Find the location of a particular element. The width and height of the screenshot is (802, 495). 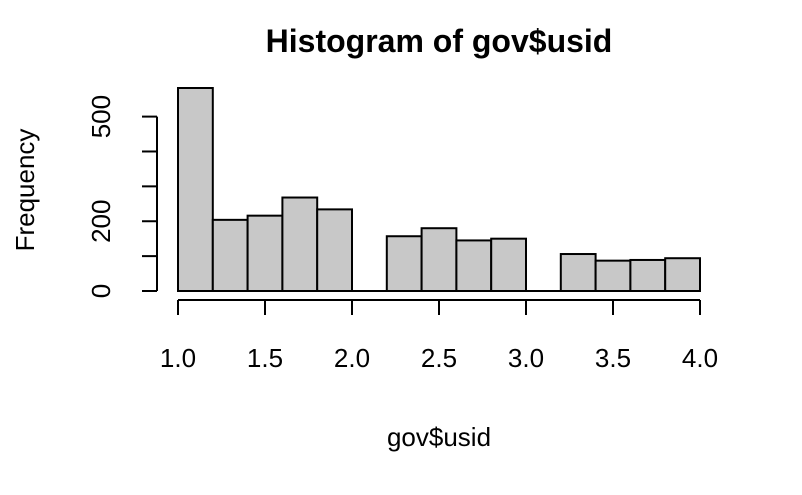

x-tick-label: 3.5 is located at coordinates (613, 358).